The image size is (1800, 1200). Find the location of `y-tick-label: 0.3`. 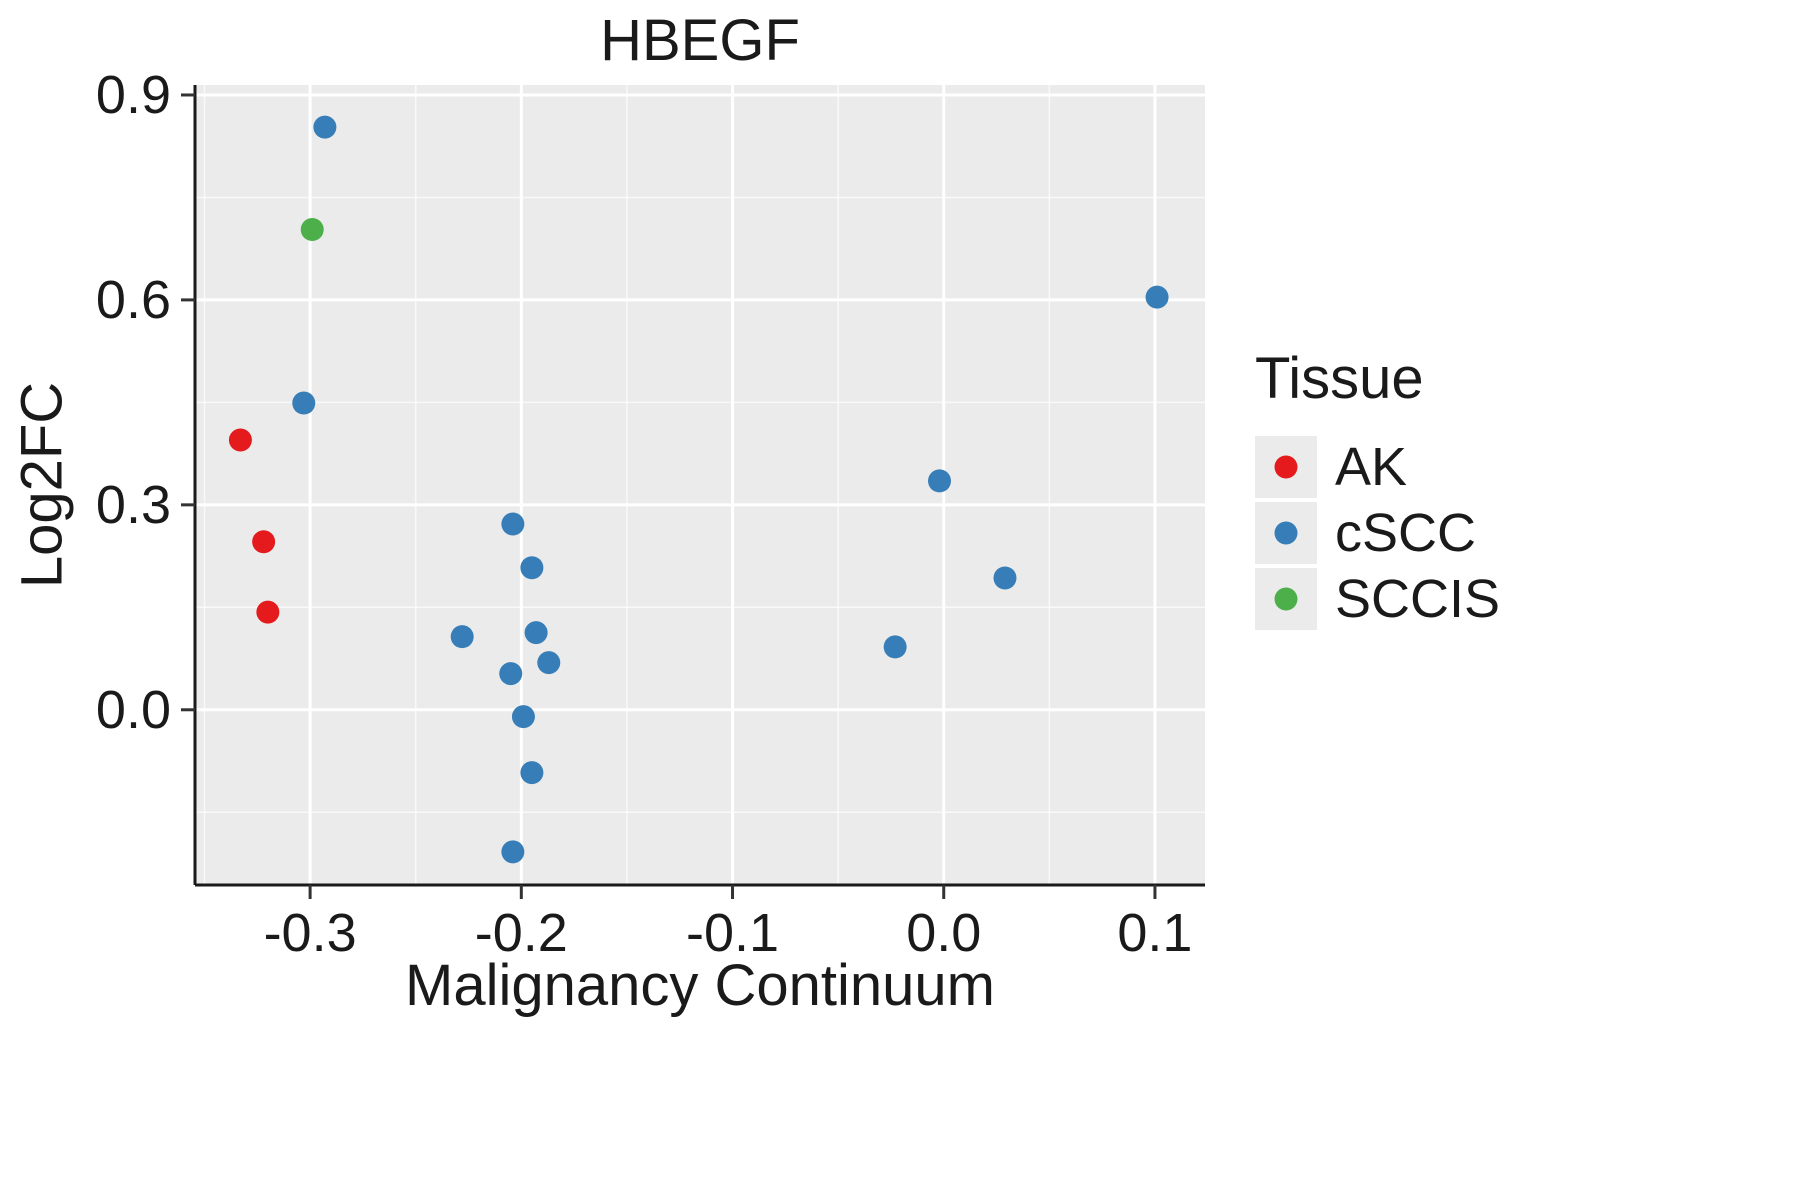

y-tick-label: 0.3 is located at coordinates (133, 504).